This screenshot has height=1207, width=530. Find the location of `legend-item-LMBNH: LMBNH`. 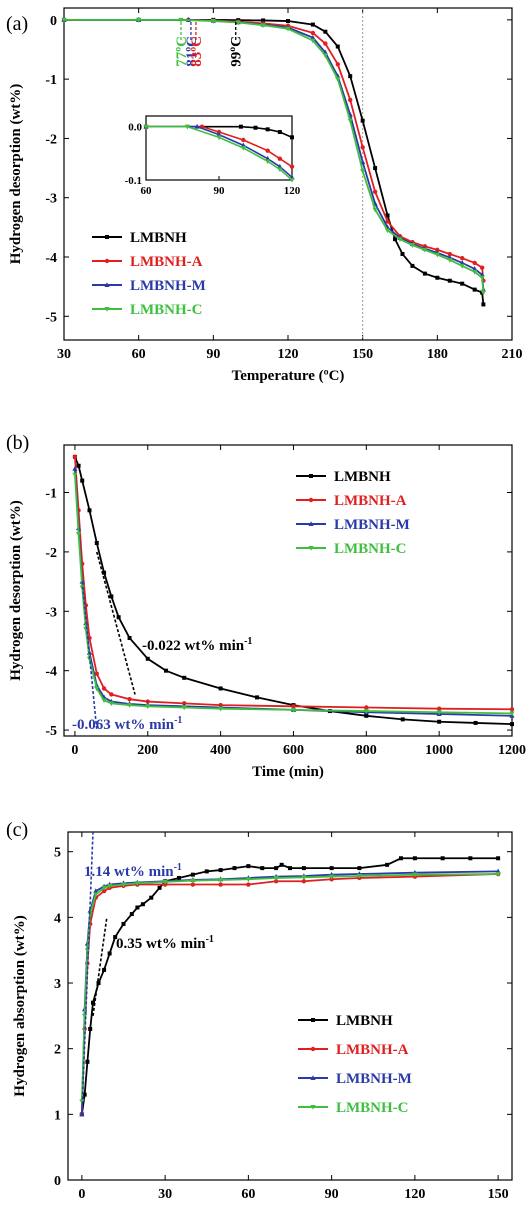

legend-item-LMBNH: LMBNH is located at coordinates (139, 238).